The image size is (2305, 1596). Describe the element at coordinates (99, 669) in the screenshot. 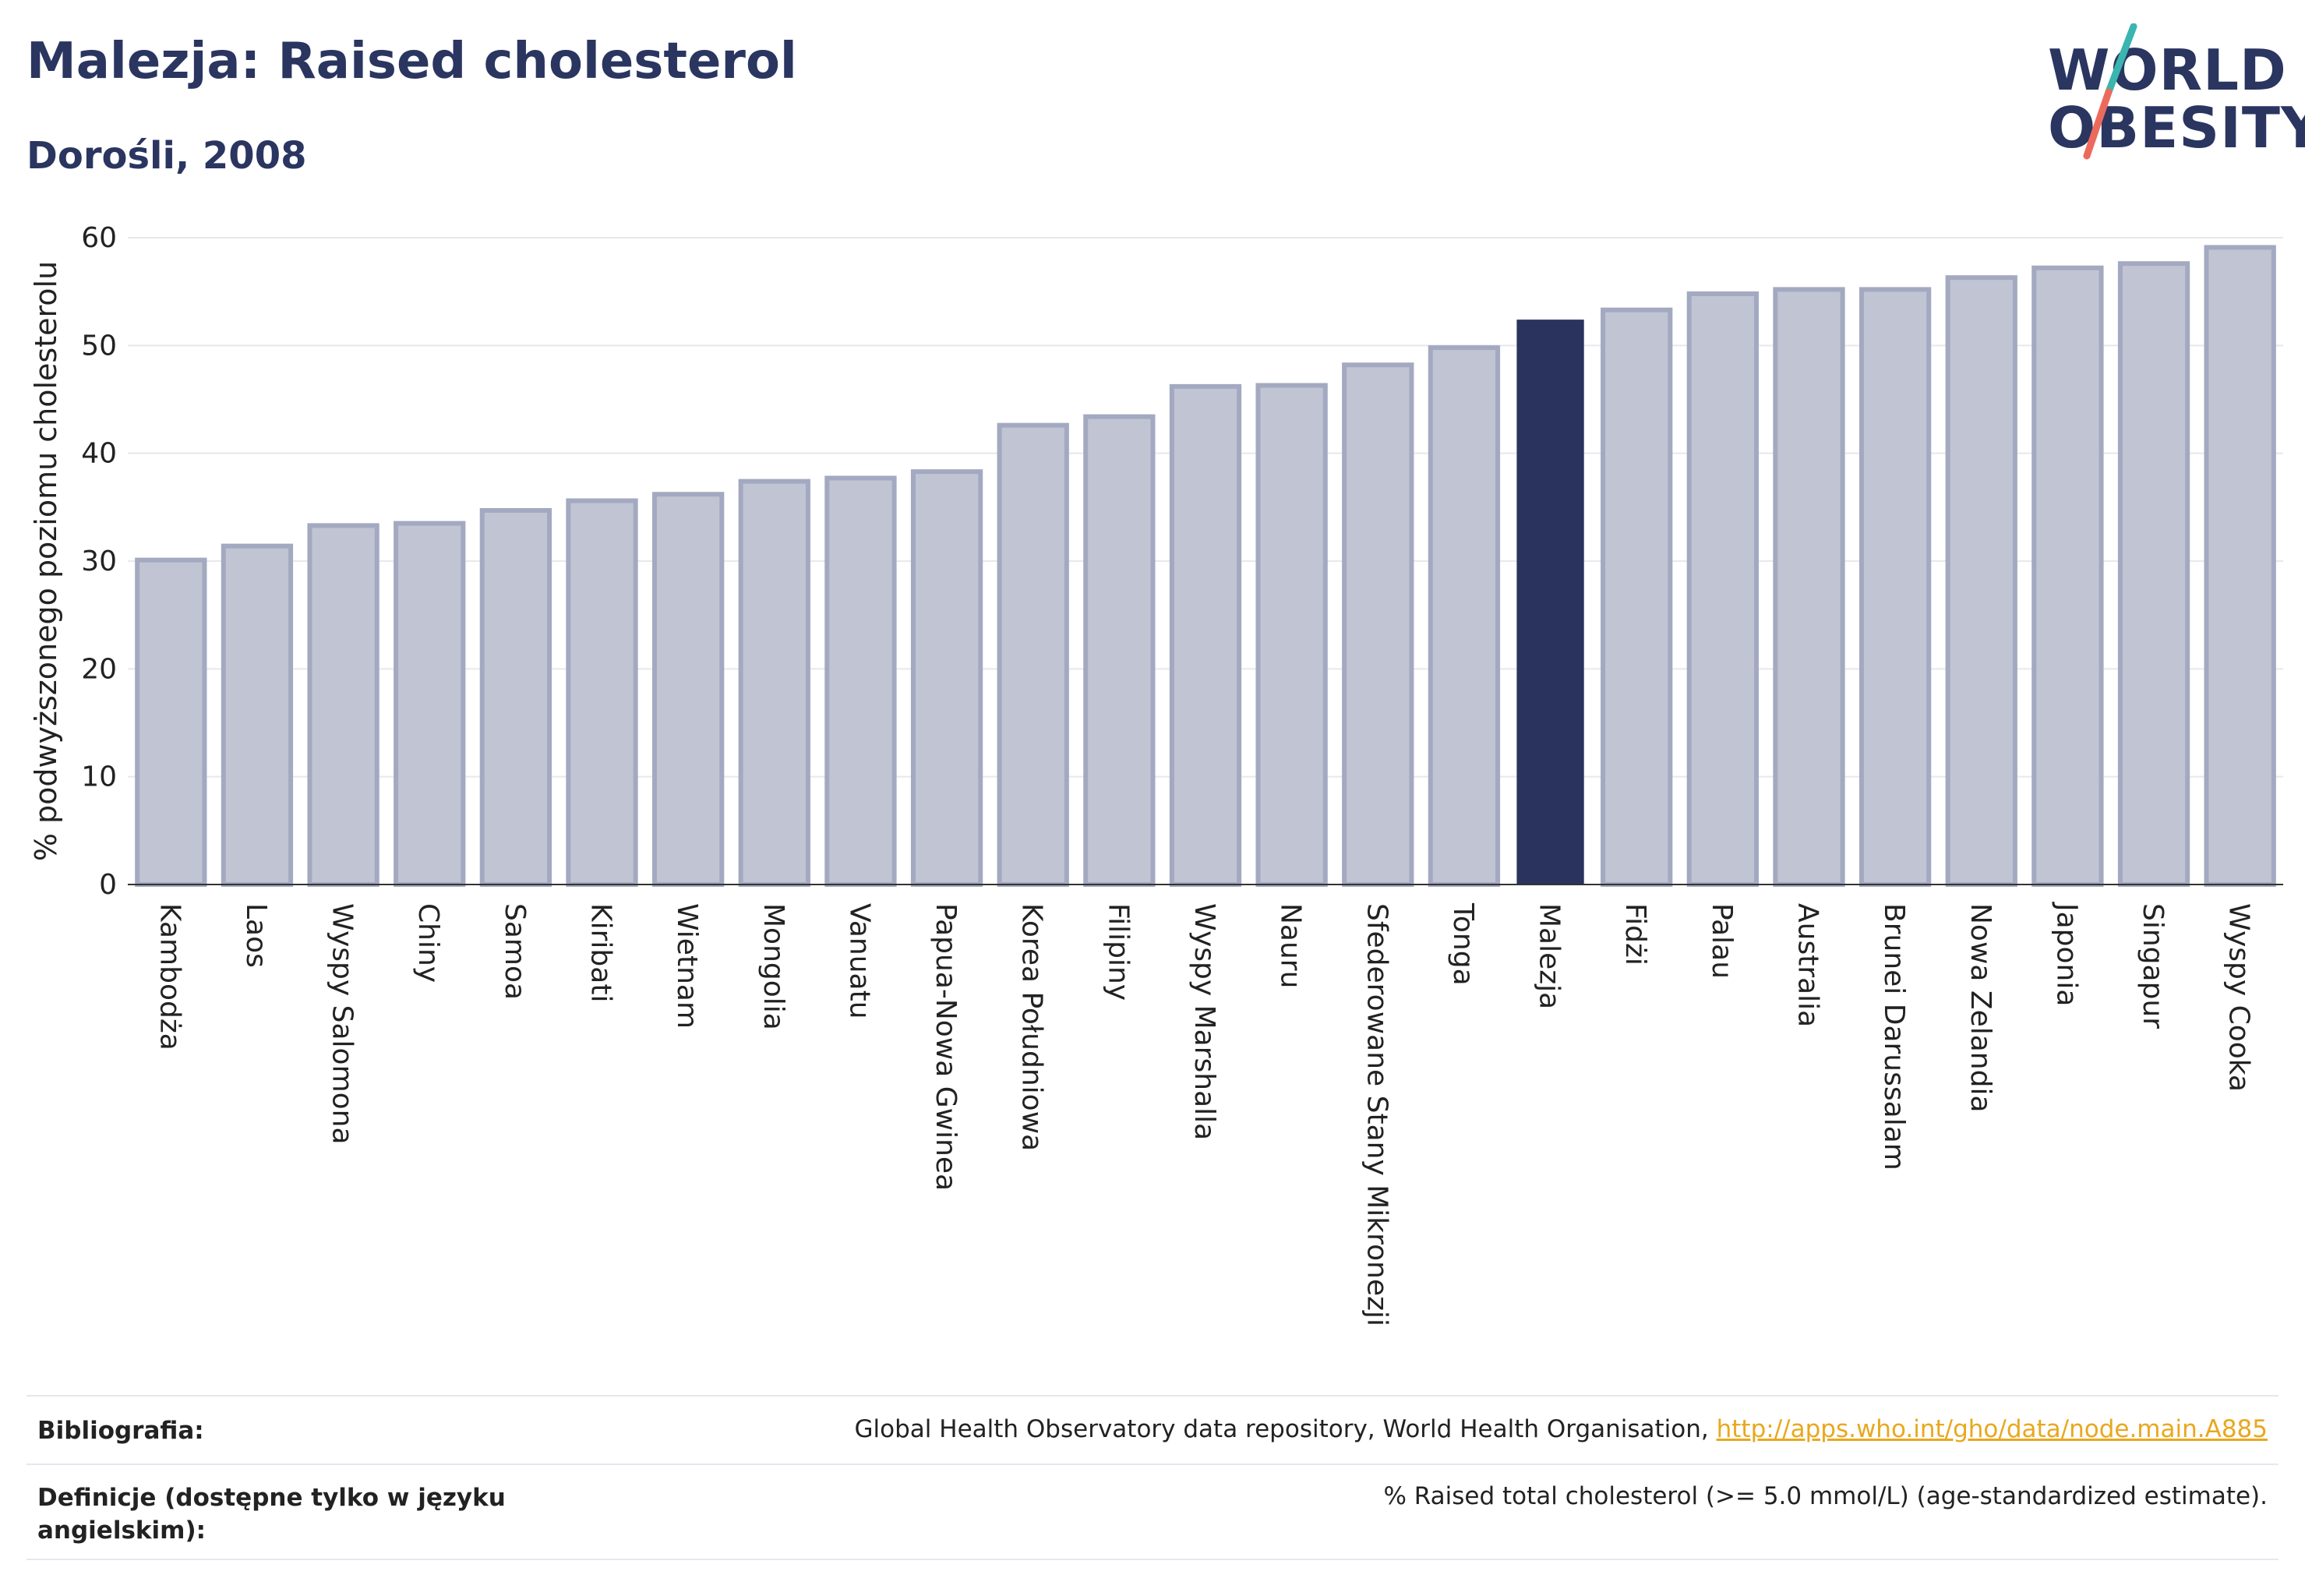

I see `y-tick-label: 20` at that location.